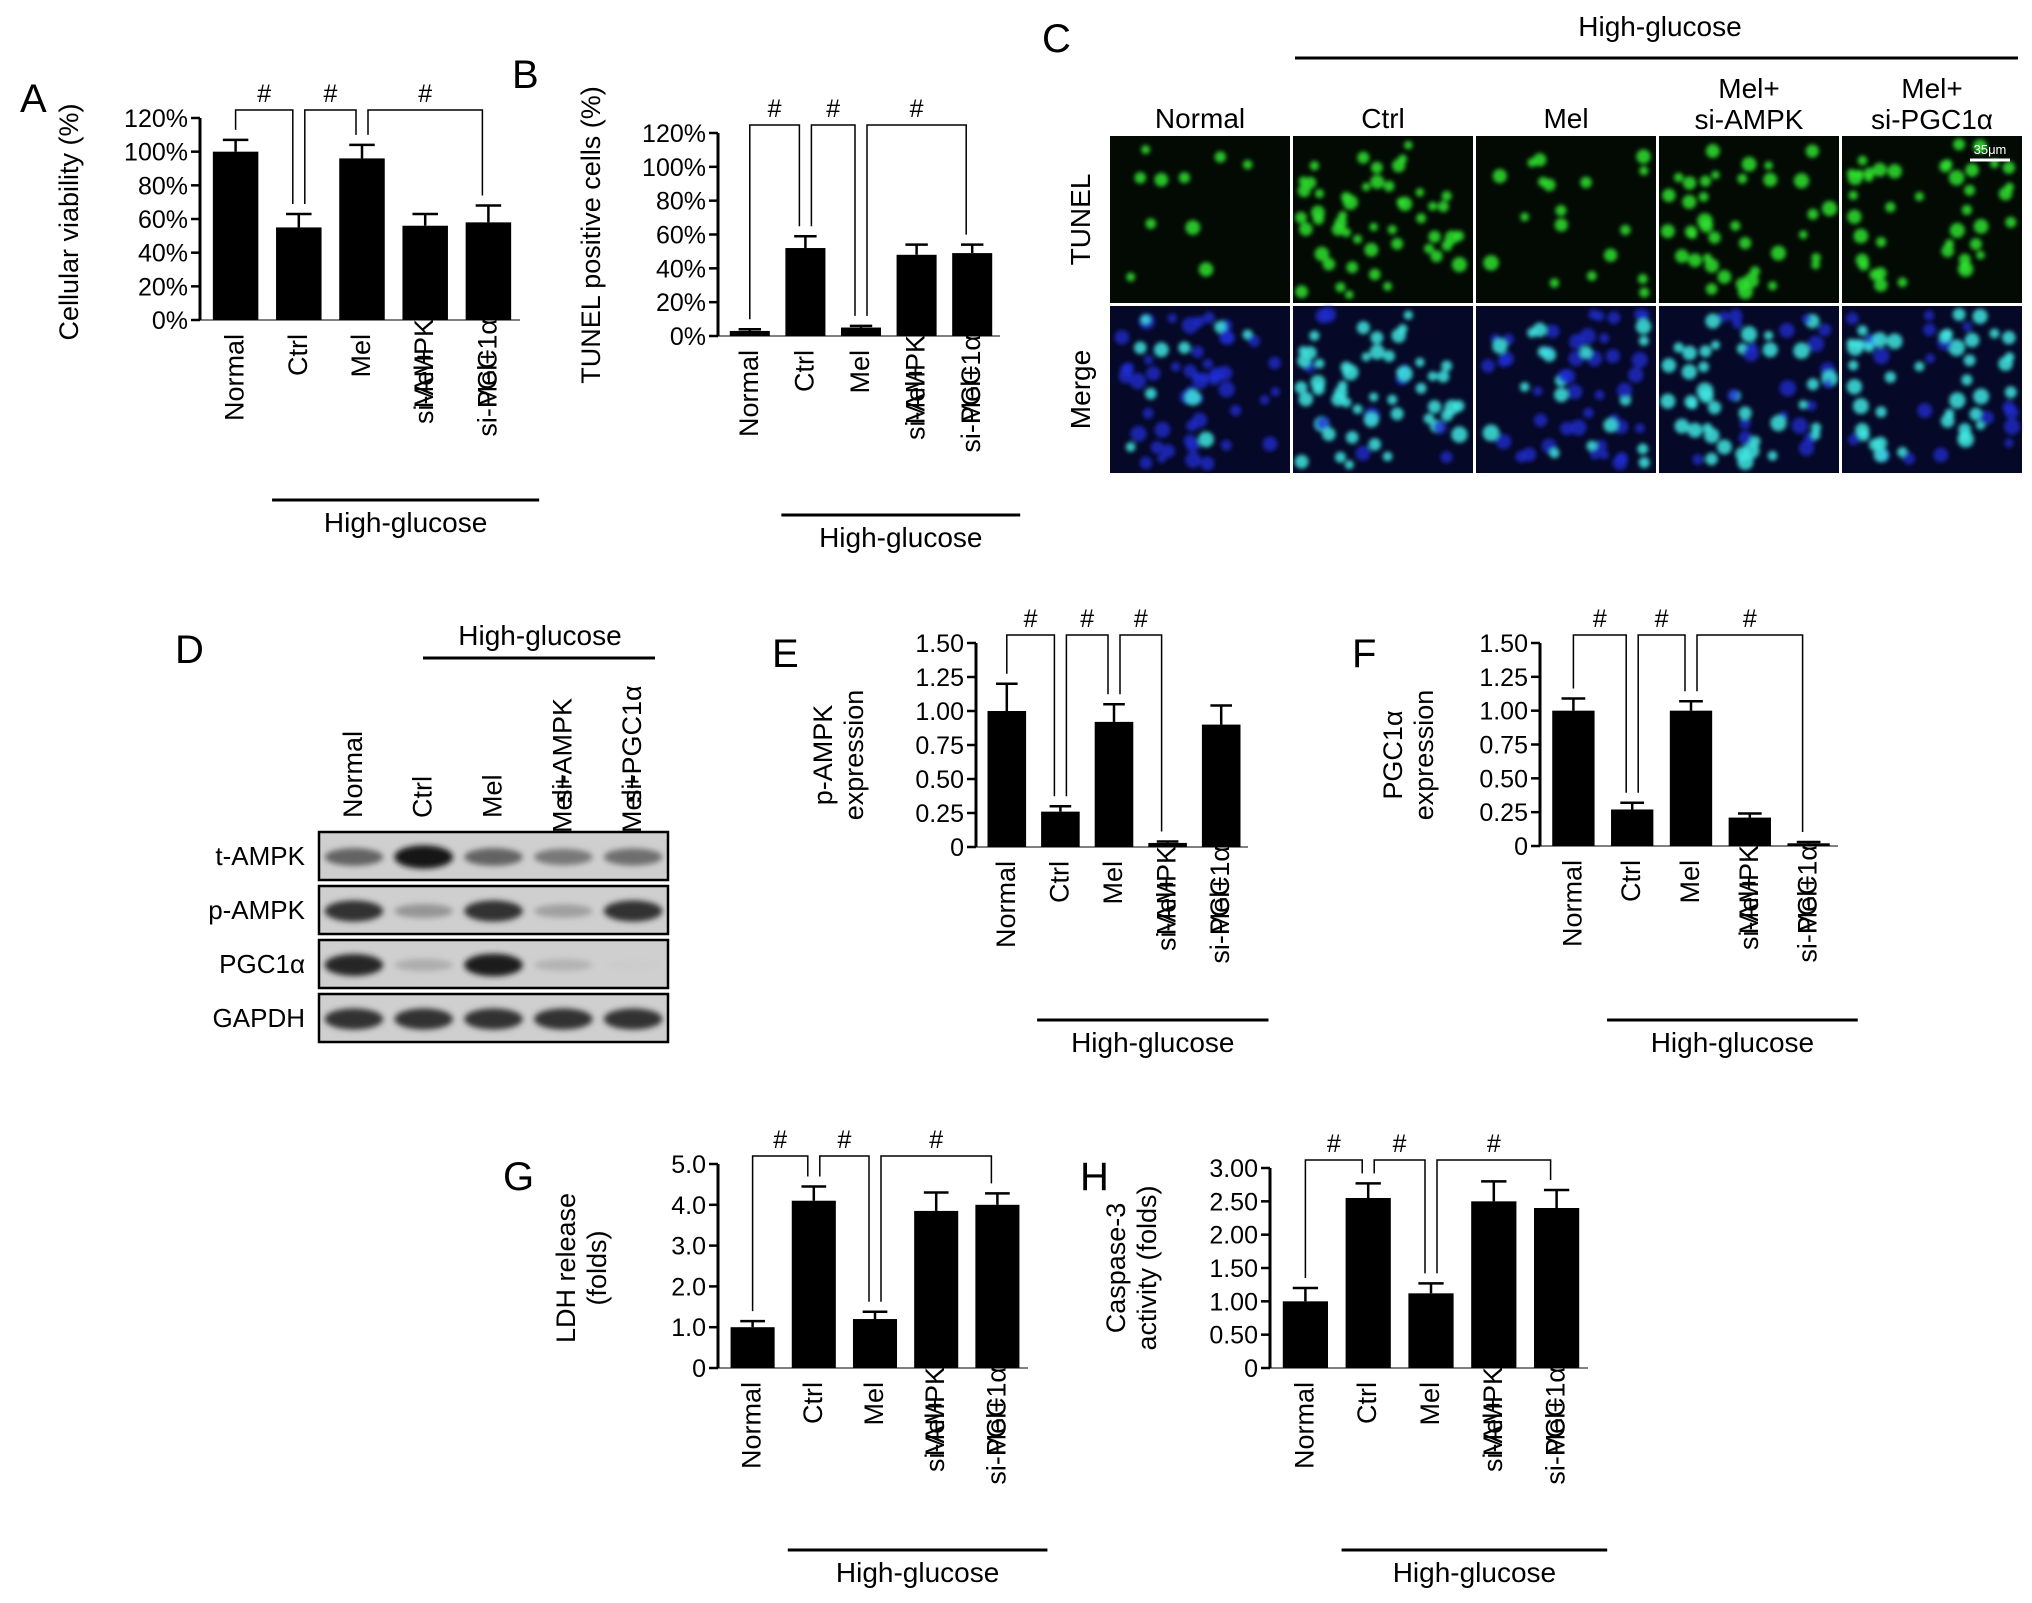 The image size is (2032, 1603). Describe the element at coordinates (1094, 1177) in the screenshot. I see `panel-letter-h: H` at that location.